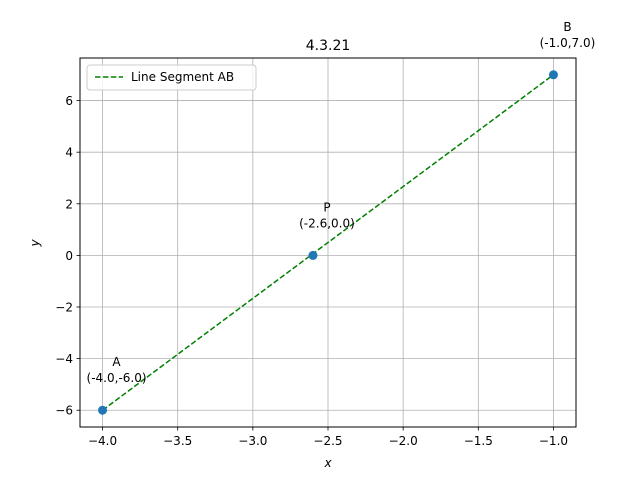 Image resolution: width=640 pixels, height=484 pixels. I want to click on point-a, so click(103, 410).